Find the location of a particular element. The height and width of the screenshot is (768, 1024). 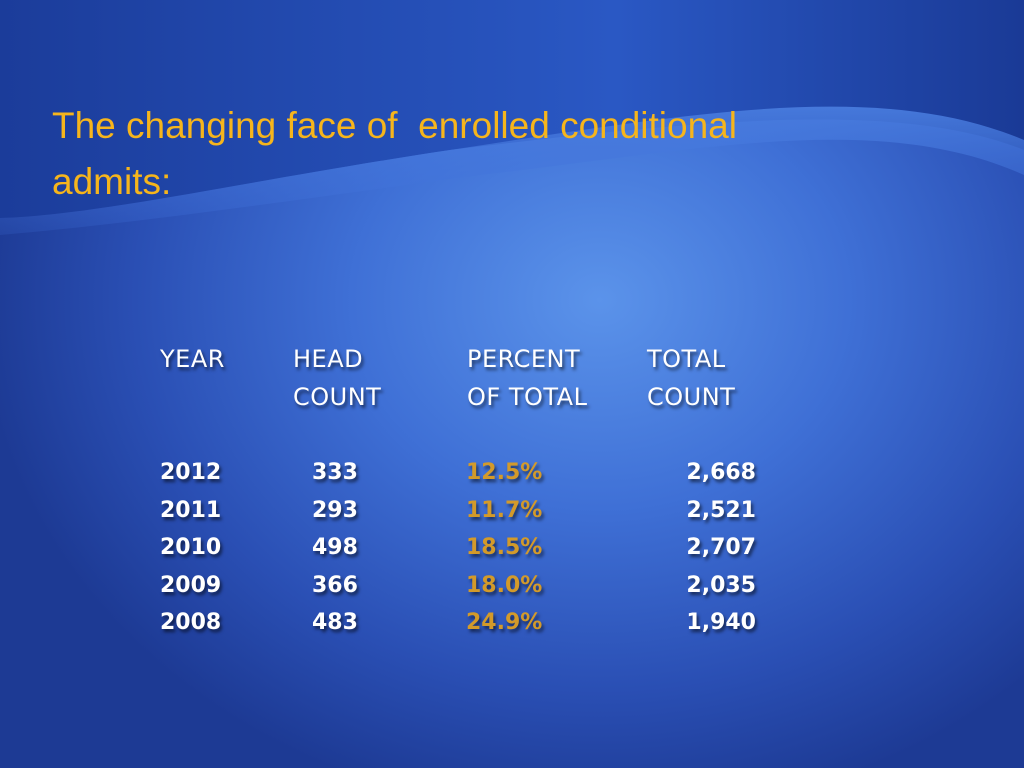

percent-cell: 11.7% is located at coordinates (504, 510).